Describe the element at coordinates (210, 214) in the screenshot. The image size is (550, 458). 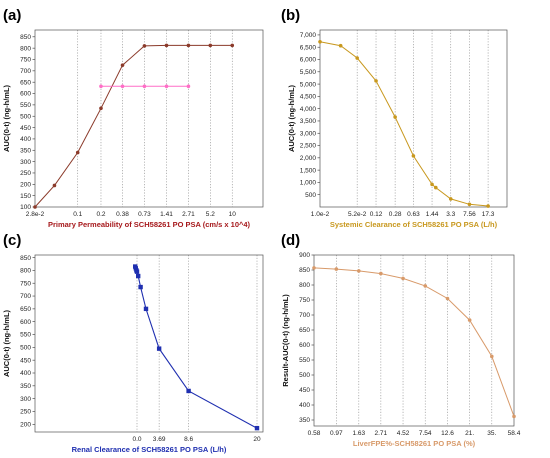
I see `x-tick-label: 5.2` at that location.